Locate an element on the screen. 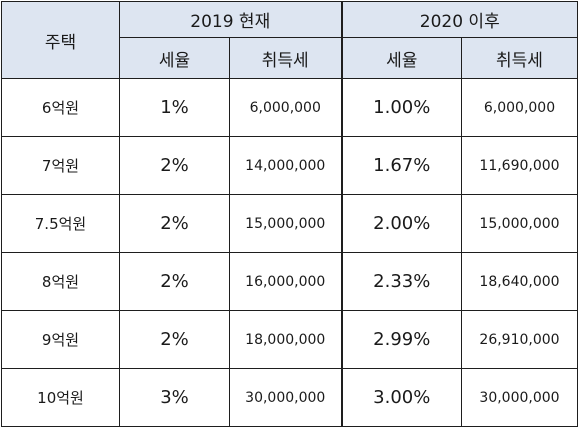 The image size is (579, 427). header-rate-2020: 세율 is located at coordinates (401, 58).